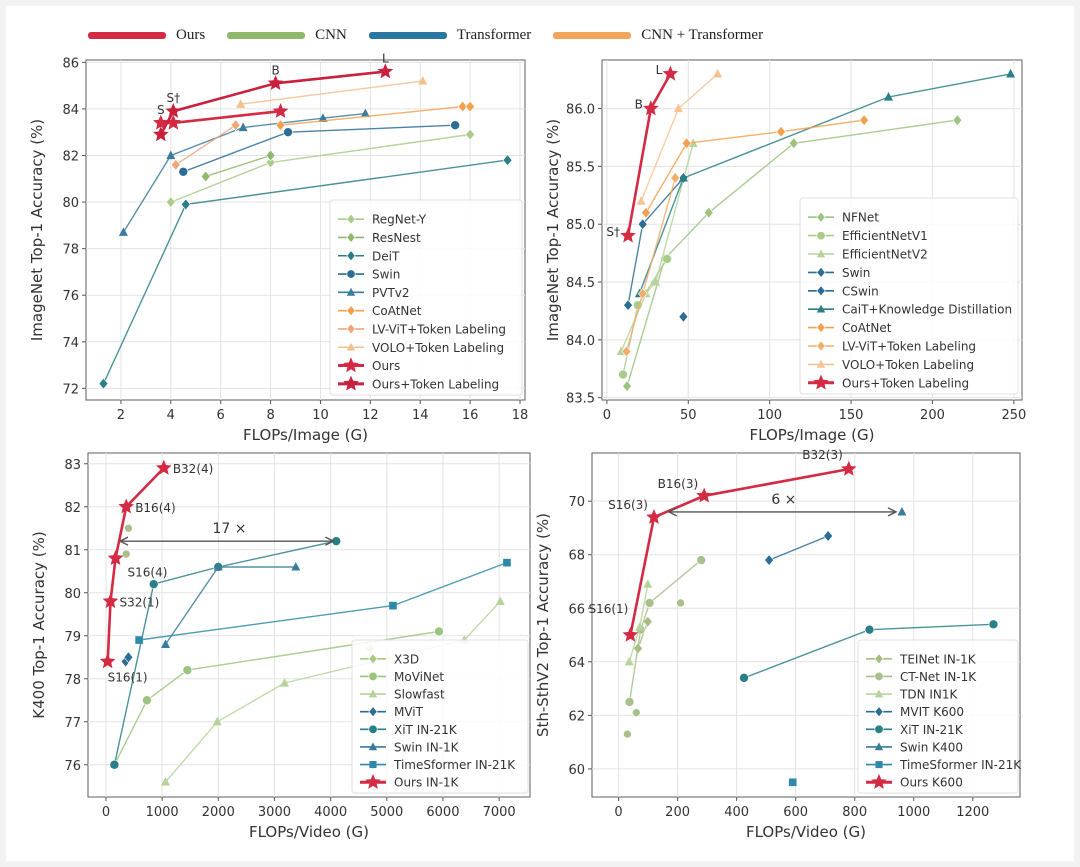 This screenshot has height=867, width=1080. What do you see at coordinates (638, 622) in the screenshot?
I see `series-tdn-in1k` at bounding box center [638, 622].